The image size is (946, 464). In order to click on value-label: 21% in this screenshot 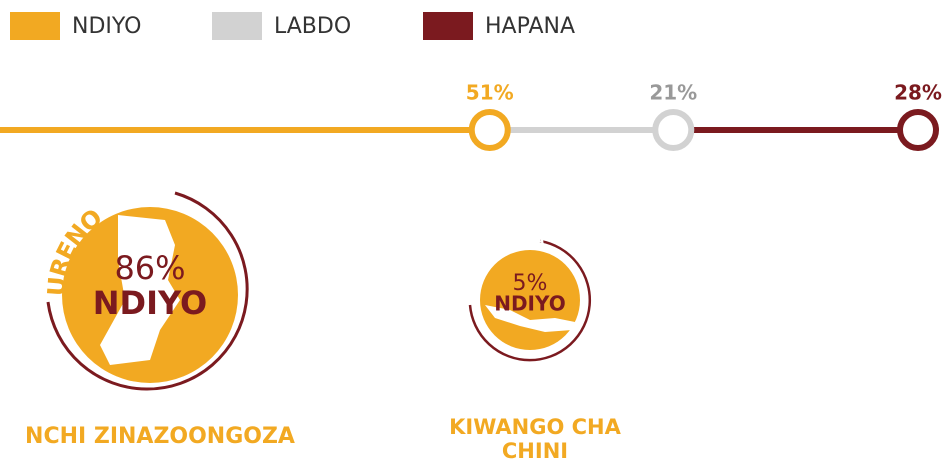, I will do `click(673, 93)`.